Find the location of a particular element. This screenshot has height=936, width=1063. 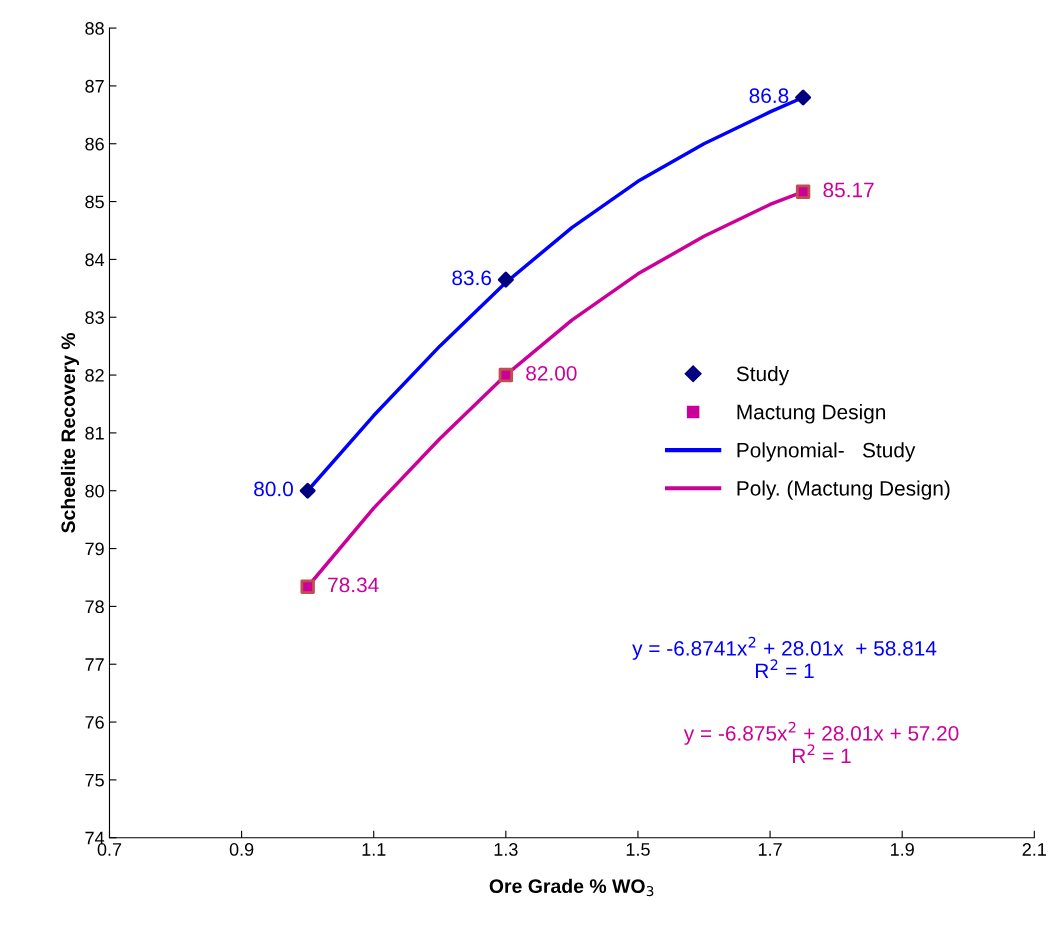

data-label: 80.0 is located at coordinates (273, 489).